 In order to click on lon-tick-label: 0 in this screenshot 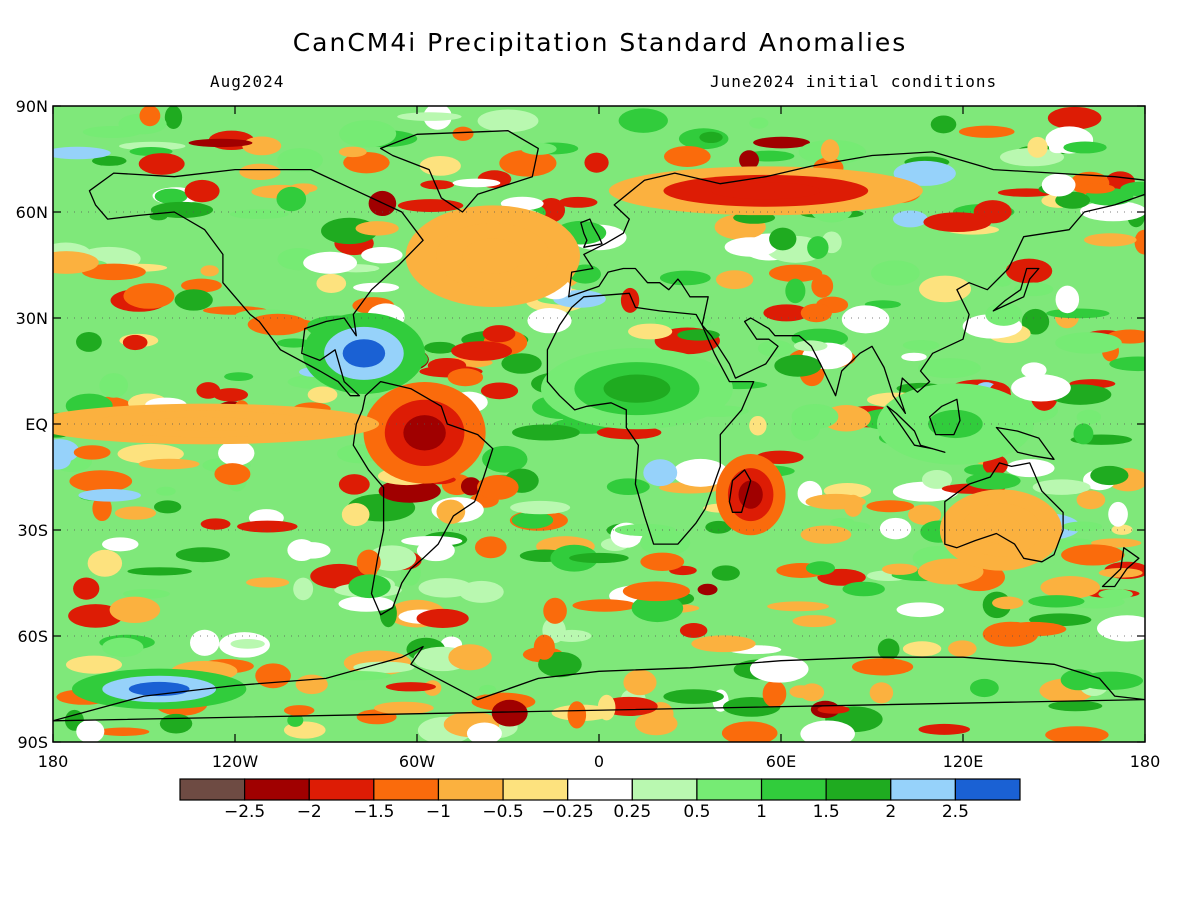, I will do `click(599, 761)`.